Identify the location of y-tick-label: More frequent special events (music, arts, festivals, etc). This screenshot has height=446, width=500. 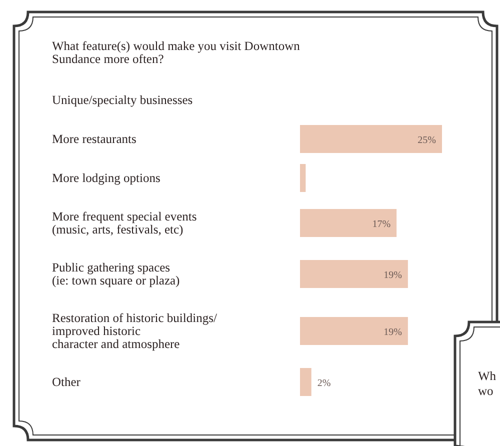
(124, 223).